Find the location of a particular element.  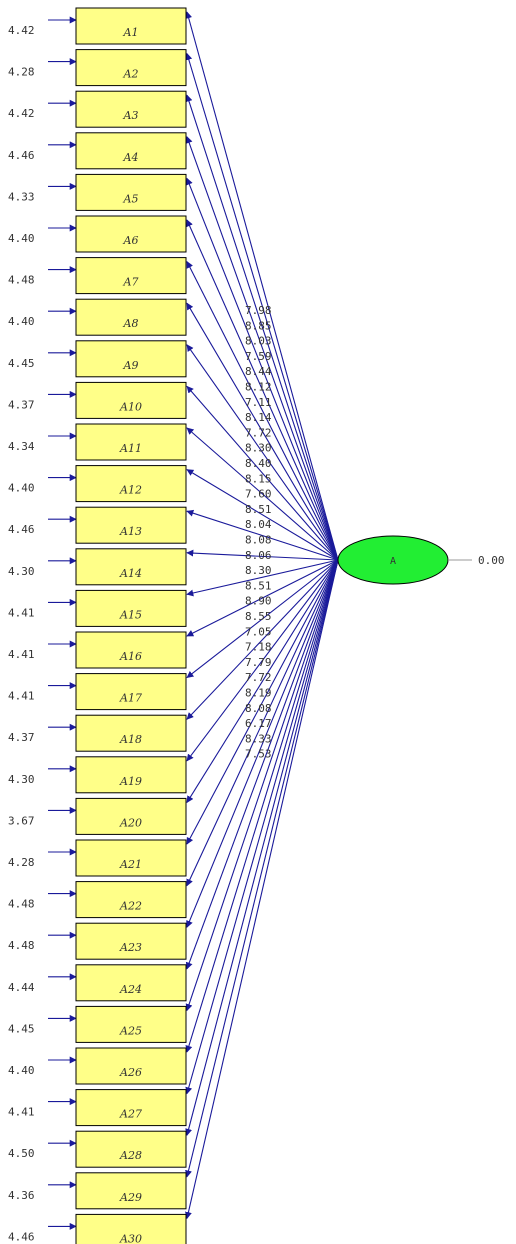

error-variance-17: 4.41 is located at coordinates (21, 696).